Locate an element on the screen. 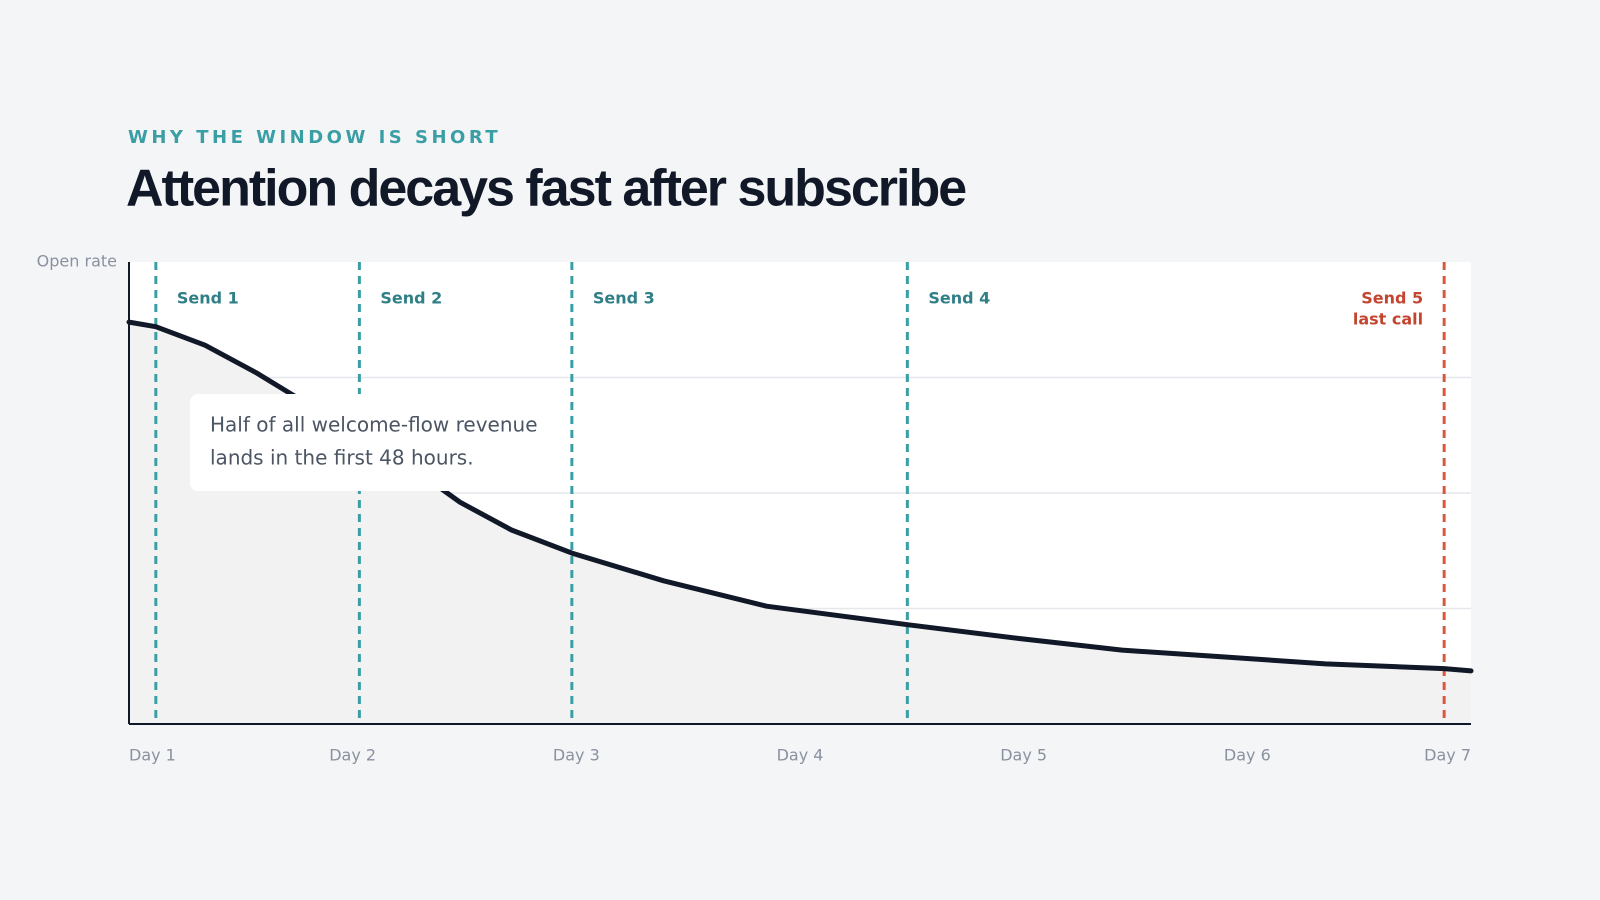 The image size is (1600, 900). send-label: Send 2 is located at coordinates (411, 298).